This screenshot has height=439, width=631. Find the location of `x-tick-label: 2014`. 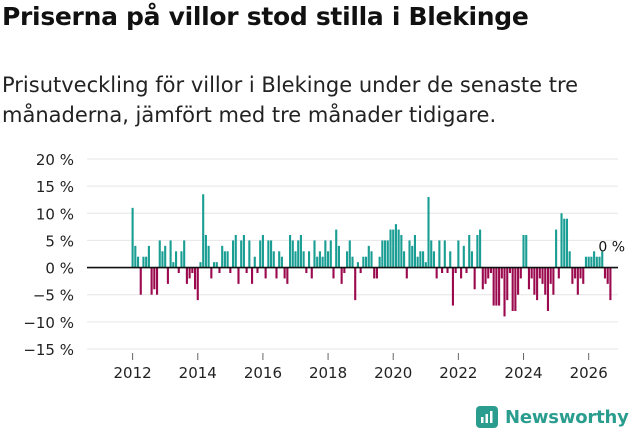

x-tick-label: 2014 is located at coordinates (198, 373).